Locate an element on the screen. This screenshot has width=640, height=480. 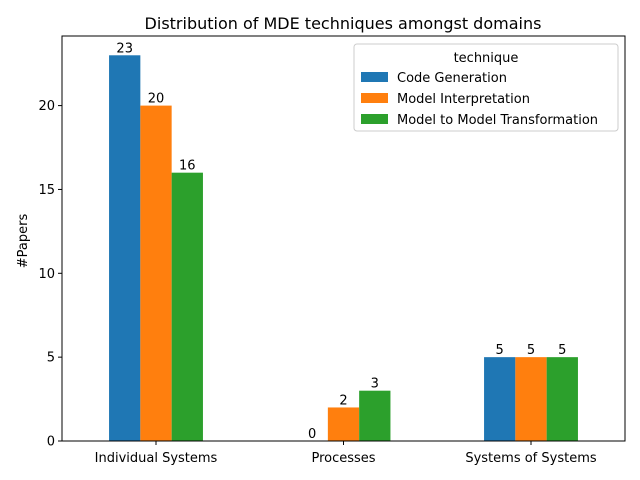
data-label: 16 is located at coordinates (187, 166).